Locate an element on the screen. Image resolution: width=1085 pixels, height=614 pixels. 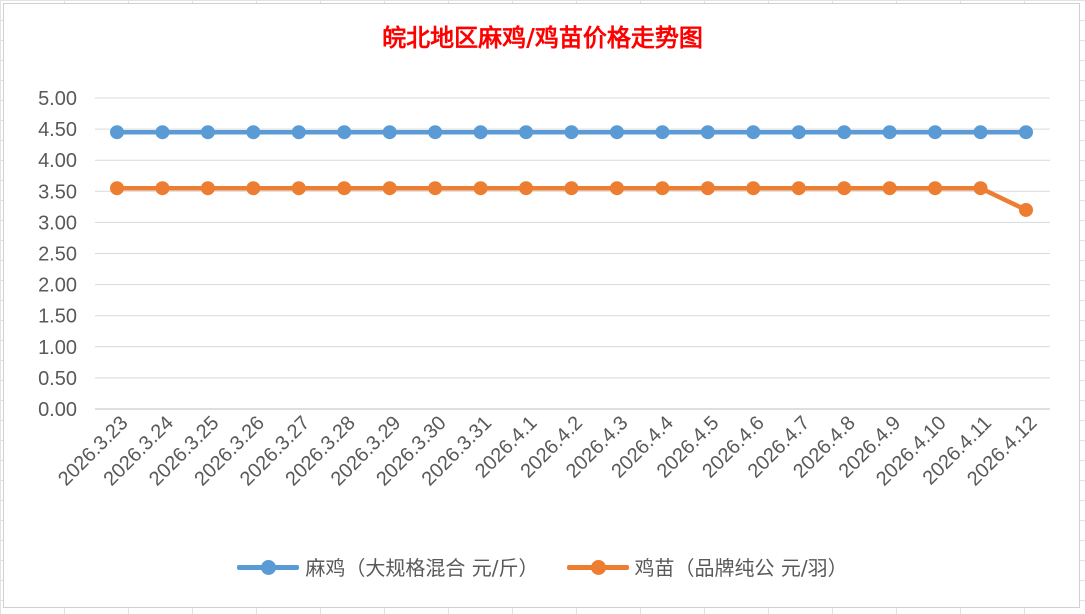
legend-item-series-2: 鸡苗（品牌纯公 元/羽） is located at coordinates (707, 566).